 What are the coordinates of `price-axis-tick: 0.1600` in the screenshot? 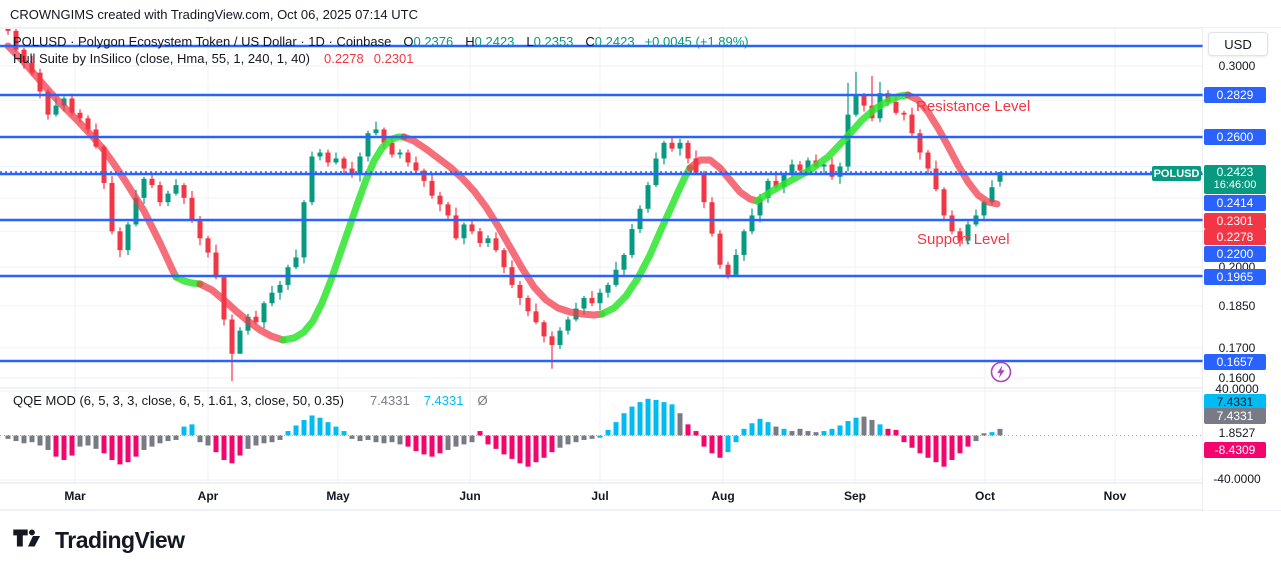 It's located at (1237, 378).